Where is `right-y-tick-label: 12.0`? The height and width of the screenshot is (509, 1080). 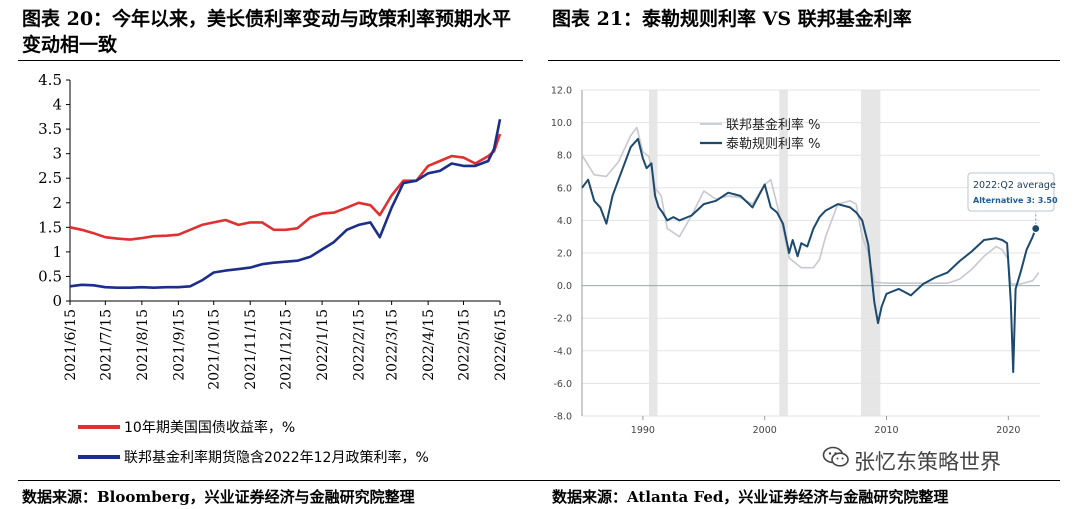
right-y-tick-label: 12.0 is located at coordinates (561, 91).